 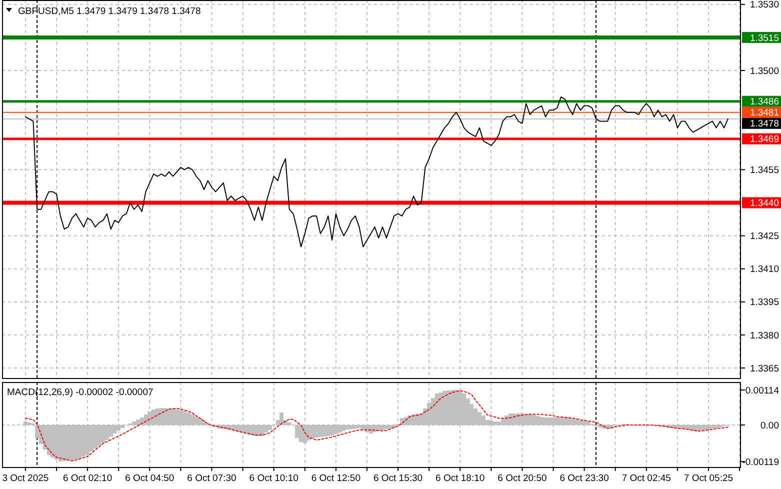 I want to click on text: MACD(12,26,9) -0.00002 -0.00007, so click(x=80, y=392).